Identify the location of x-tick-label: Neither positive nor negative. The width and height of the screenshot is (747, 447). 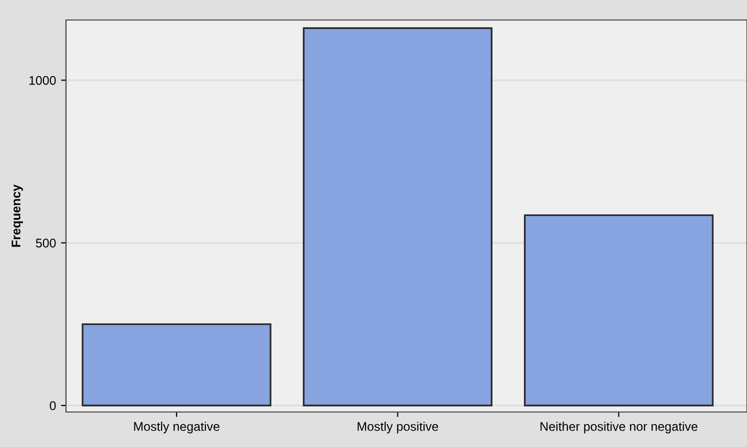
(619, 428).